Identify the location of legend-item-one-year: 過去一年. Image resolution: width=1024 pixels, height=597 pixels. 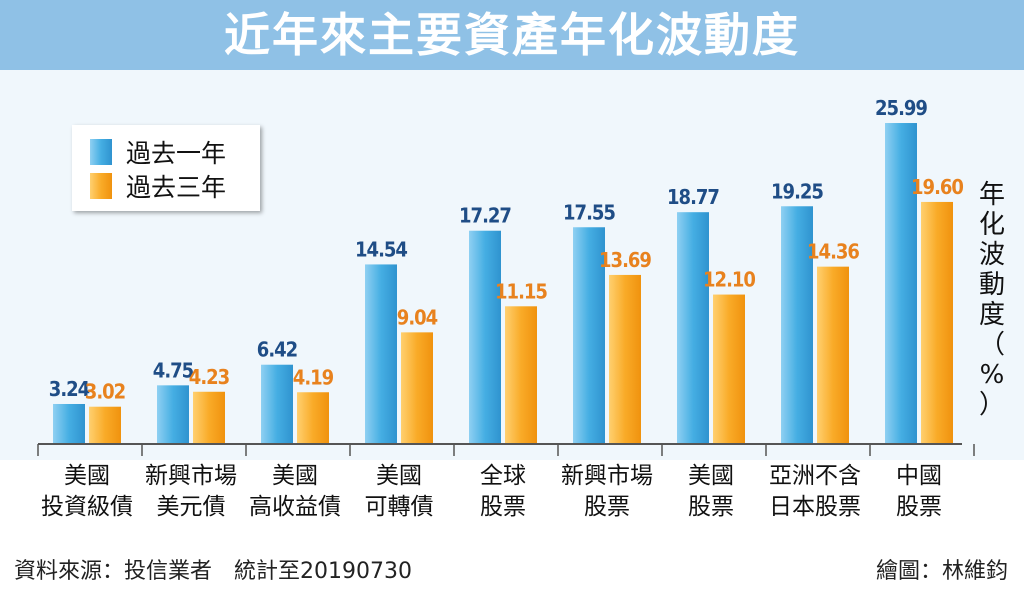
(158, 152).